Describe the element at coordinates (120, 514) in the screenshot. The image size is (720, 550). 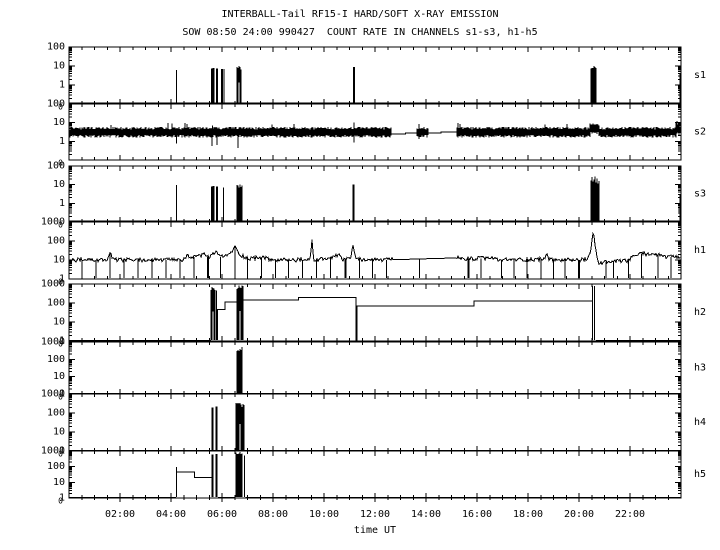
I see `x-tick-label: 02:00` at that location.